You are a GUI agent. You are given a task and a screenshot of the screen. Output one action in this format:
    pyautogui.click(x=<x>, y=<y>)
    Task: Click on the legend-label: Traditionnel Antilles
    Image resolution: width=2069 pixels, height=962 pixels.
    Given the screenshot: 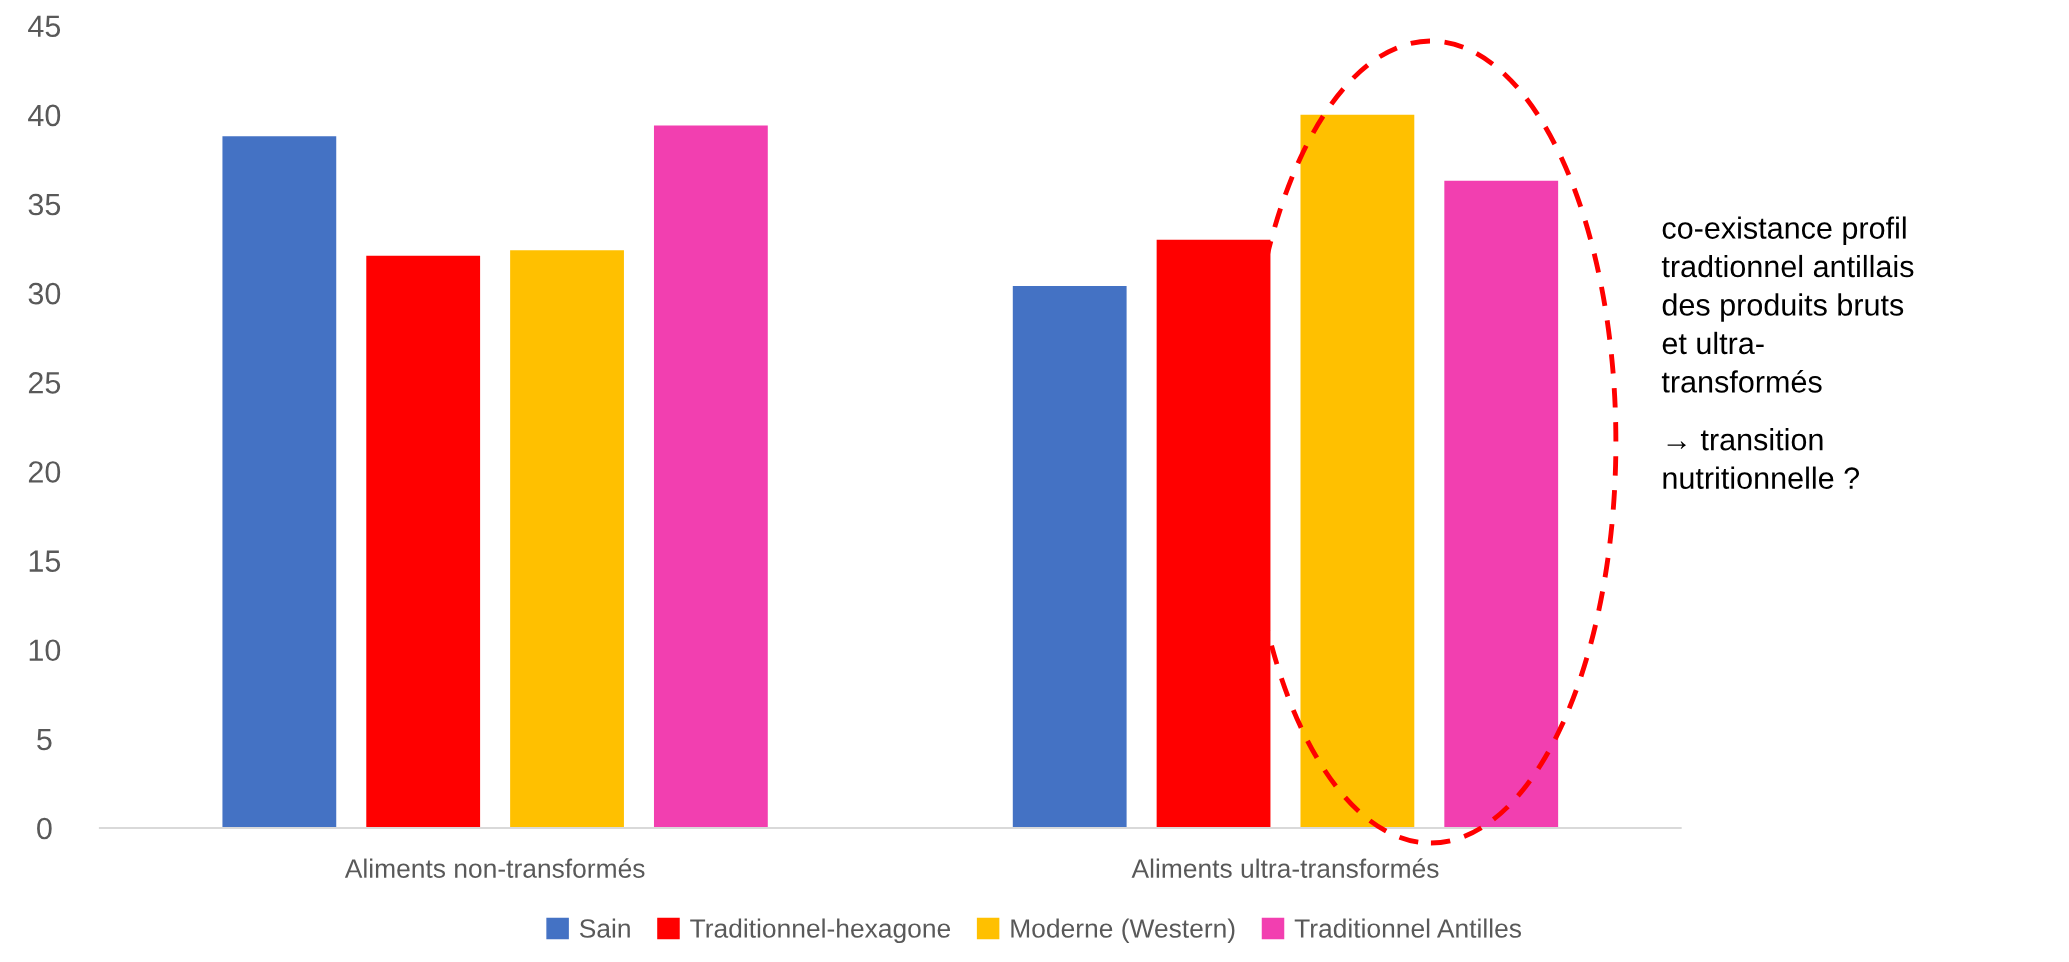 What is the action you would take?
    pyautogui.click(x=1408, y=928)
    